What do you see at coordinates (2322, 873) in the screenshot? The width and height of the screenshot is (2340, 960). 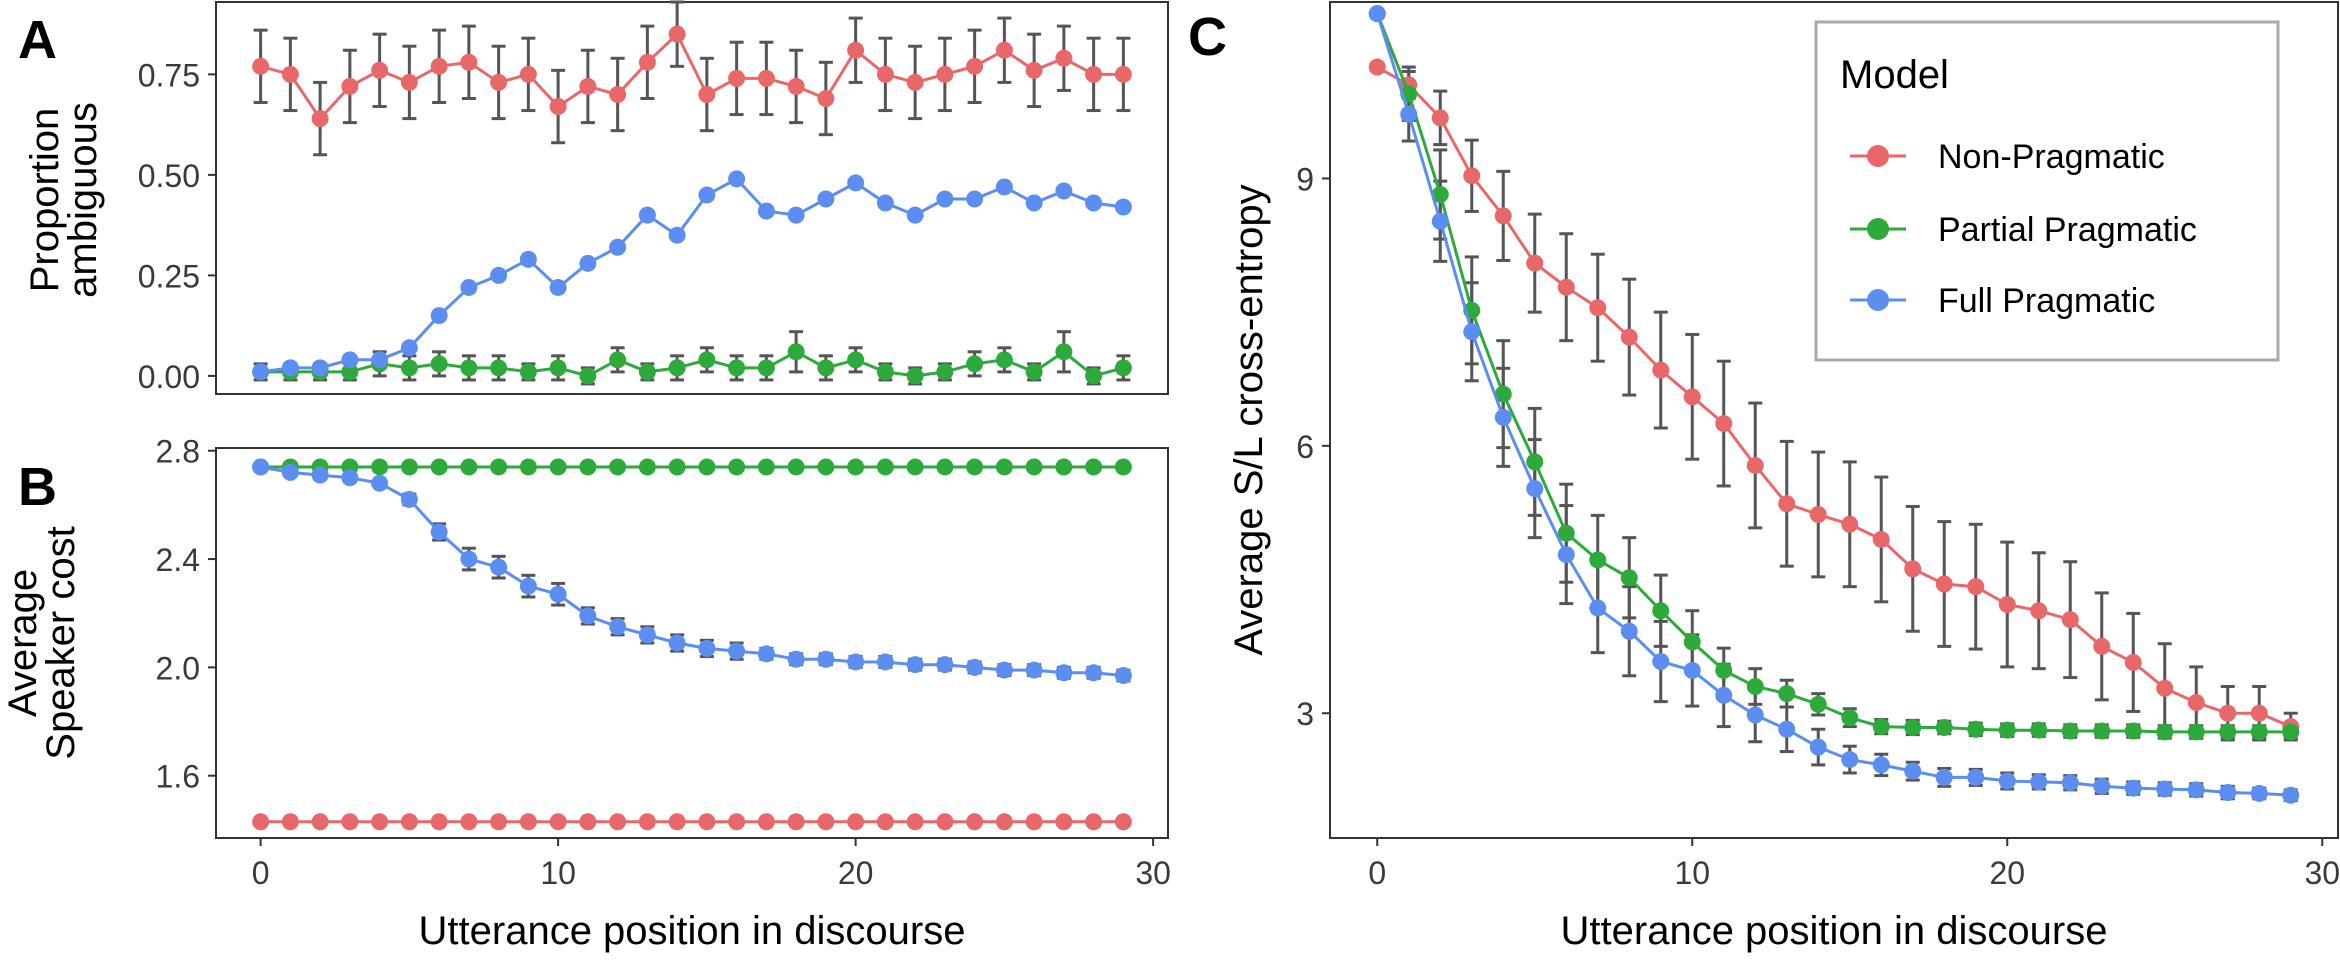 I see `x-tick-label: 30` at bounding box center [2322, 873].